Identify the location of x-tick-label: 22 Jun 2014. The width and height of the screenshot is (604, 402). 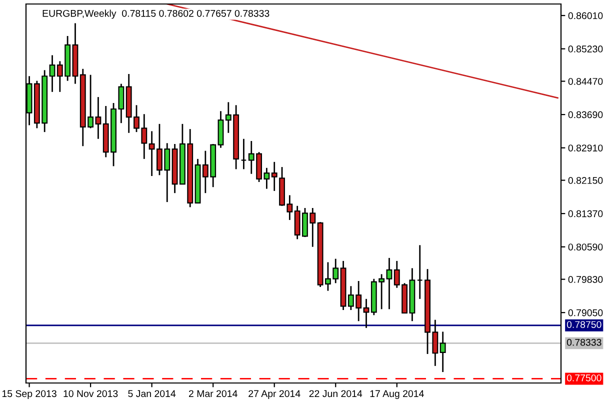
(335, 394).